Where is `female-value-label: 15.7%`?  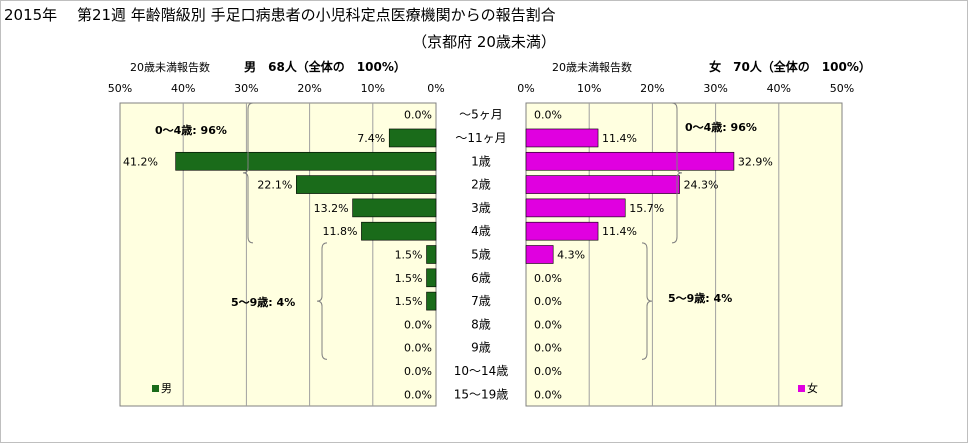 female-value-label: 15.7% is located at coordinates (646, 208).